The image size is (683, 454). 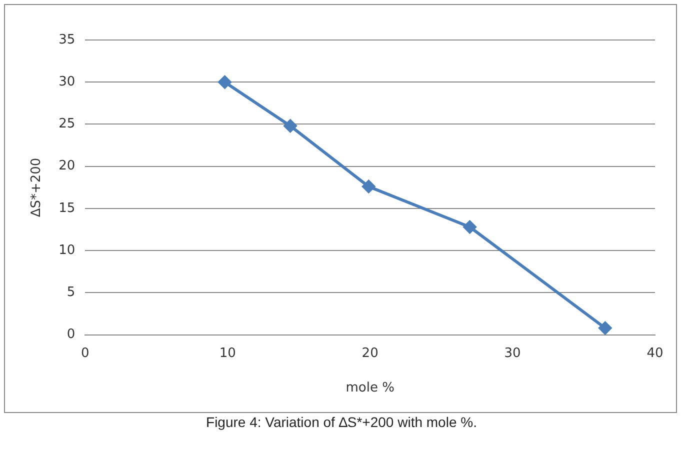 What do you see at coordinates (36, 188) in the screenshot?
I see `y-axis-title: ∆S*+200` at bounding box center [36, 188].